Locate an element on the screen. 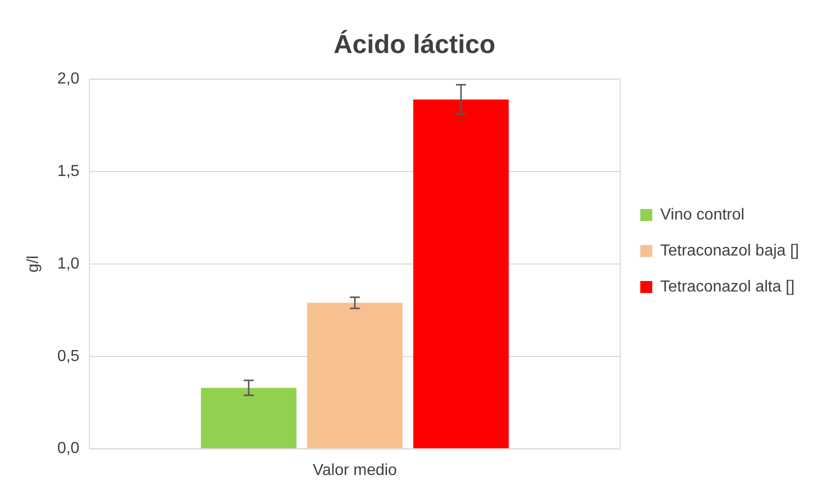 This screenshot has width=829, height=502. legend-label: Vino control is located at coordinates (702, 215).